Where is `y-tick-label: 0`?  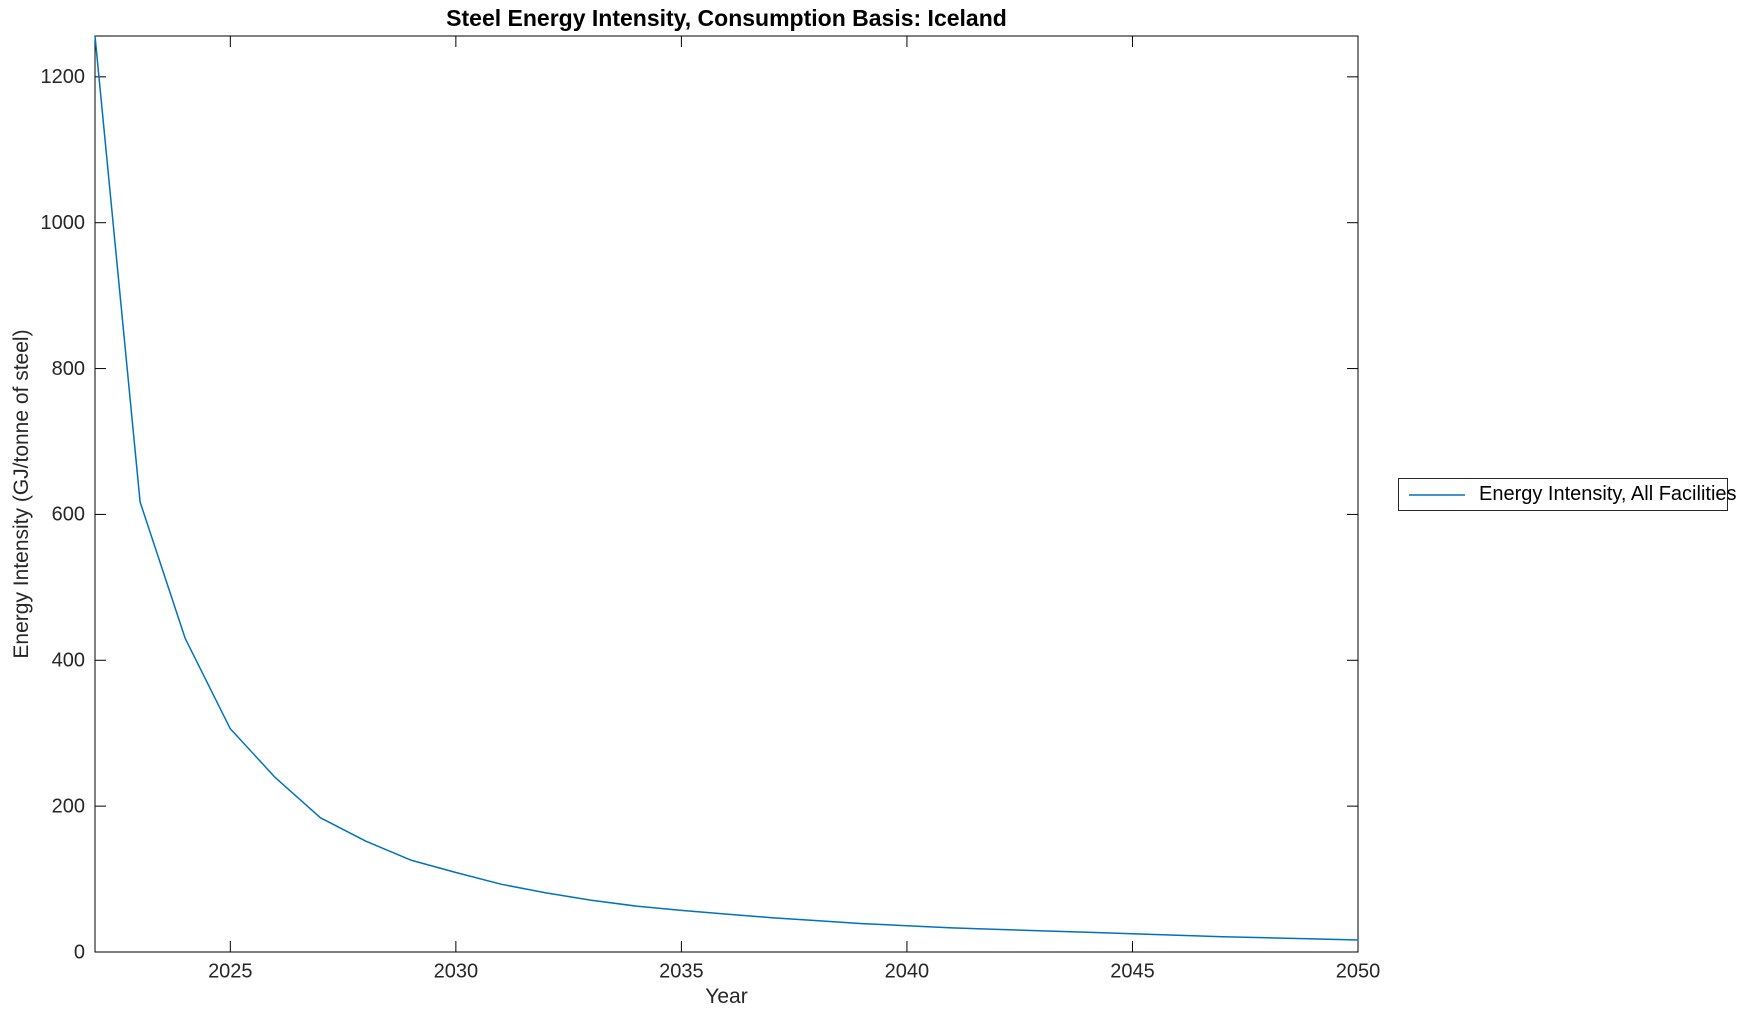 y-tick-label: 0 is located at coordinates (79, 952).